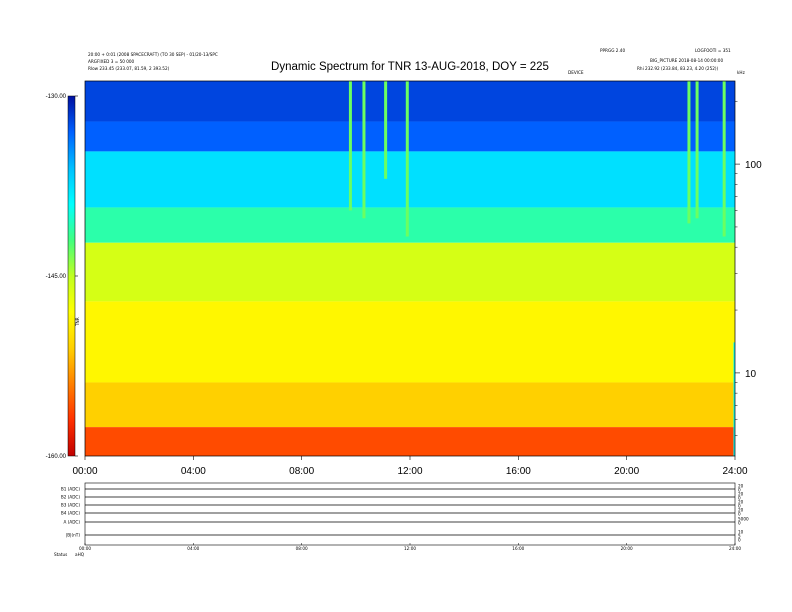  I want to click on x-tick-label: 16:00, so click(518, 471).